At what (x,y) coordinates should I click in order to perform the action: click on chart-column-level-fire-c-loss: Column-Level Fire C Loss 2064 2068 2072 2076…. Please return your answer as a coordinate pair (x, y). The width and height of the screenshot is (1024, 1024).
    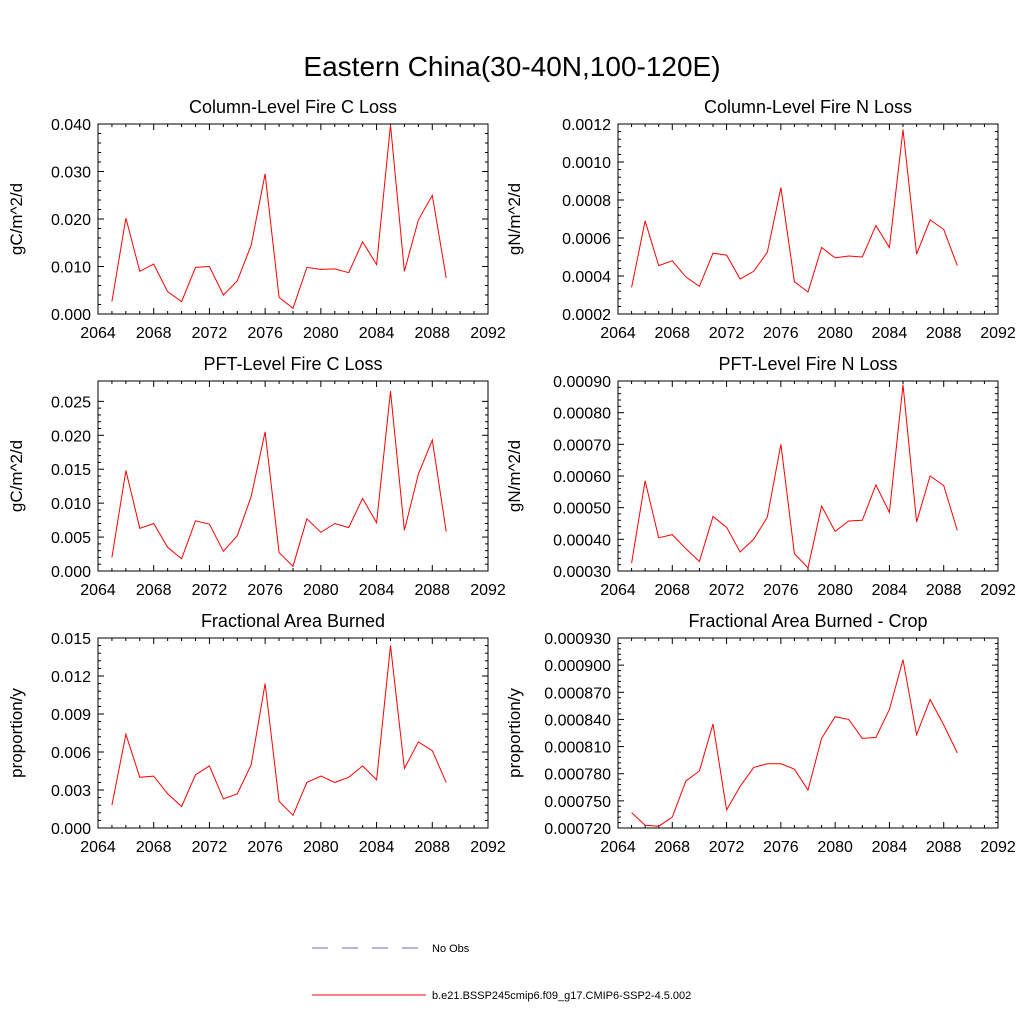
    Looking at the image, I should click on (256, 219).